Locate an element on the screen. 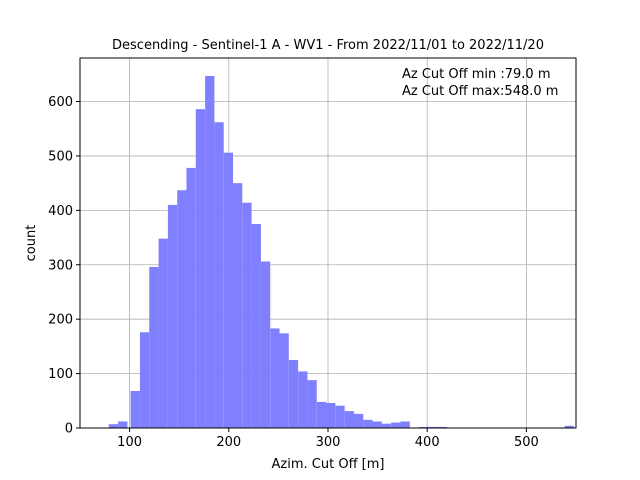 The image size is (640, 480). x-axis-ticks: 100 200 300 400 500 is located at coordinates (328, 439).